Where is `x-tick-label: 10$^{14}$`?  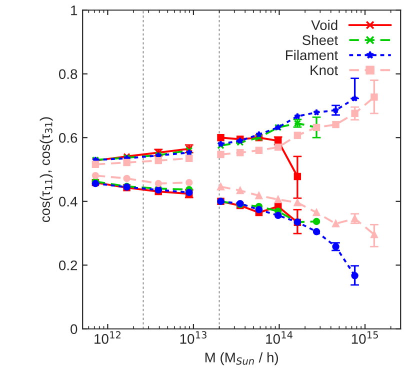 x-tick-label: 10$^{14}$ is located at coordinates (279, 337).